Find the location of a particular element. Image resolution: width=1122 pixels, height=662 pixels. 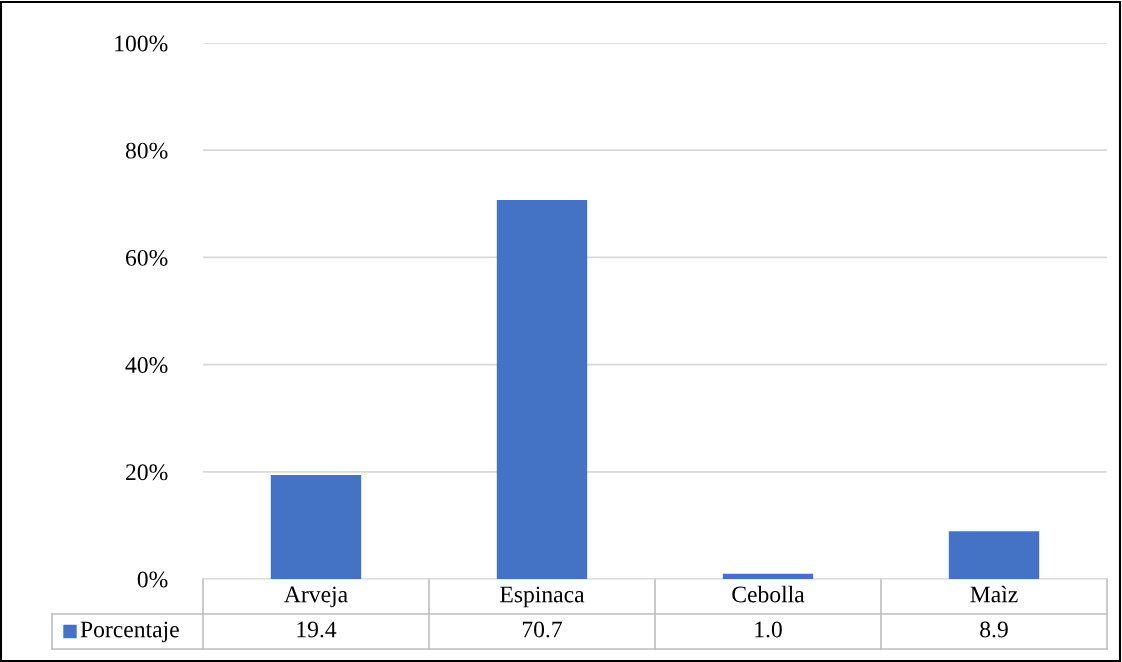

x-tick-label: Cebolla is located at coordinates (768, 594).